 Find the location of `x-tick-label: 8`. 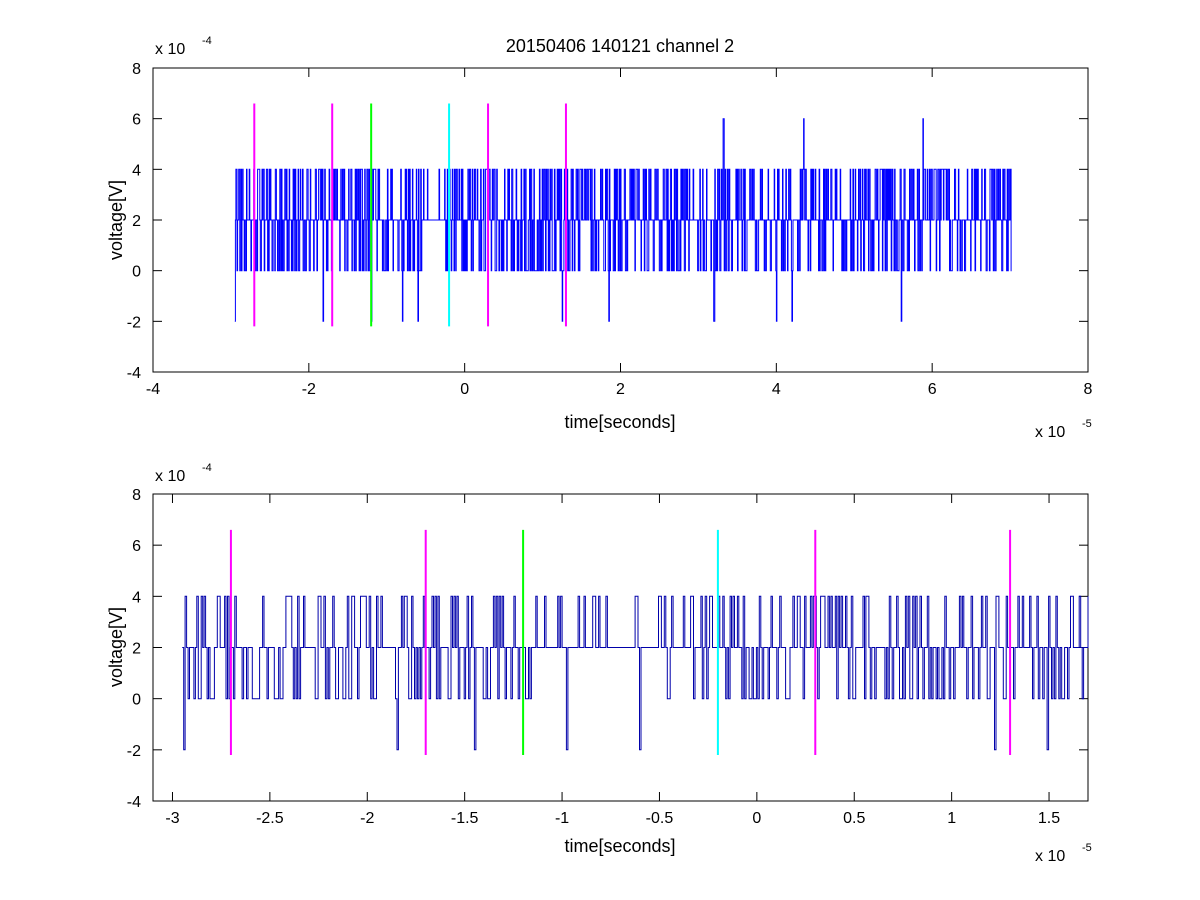

x-tick-label: 8 is located at coordinates (1088, 389).